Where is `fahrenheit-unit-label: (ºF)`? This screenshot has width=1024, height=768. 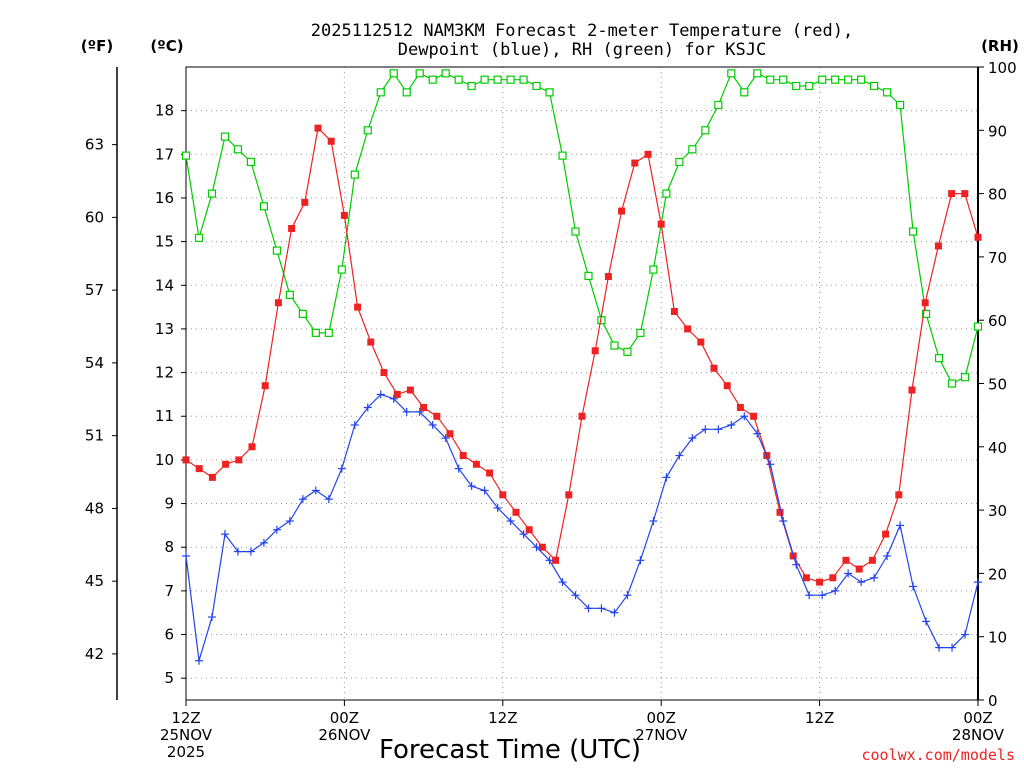 fahrenheit-unit-label: (ºF) is located at coordinates (97, 46).